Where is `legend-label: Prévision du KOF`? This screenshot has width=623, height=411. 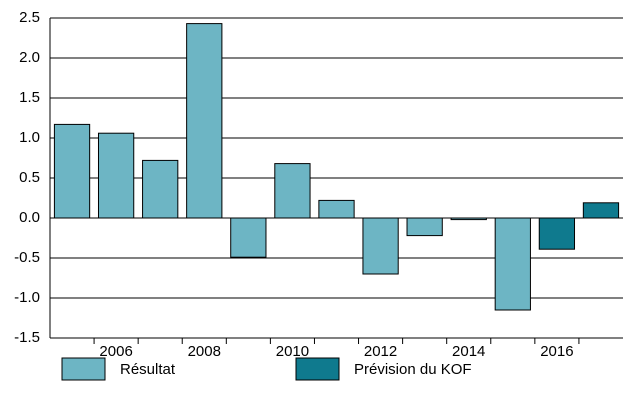
legend-label: Prévision du KOF is located at coordinates (413, 369).